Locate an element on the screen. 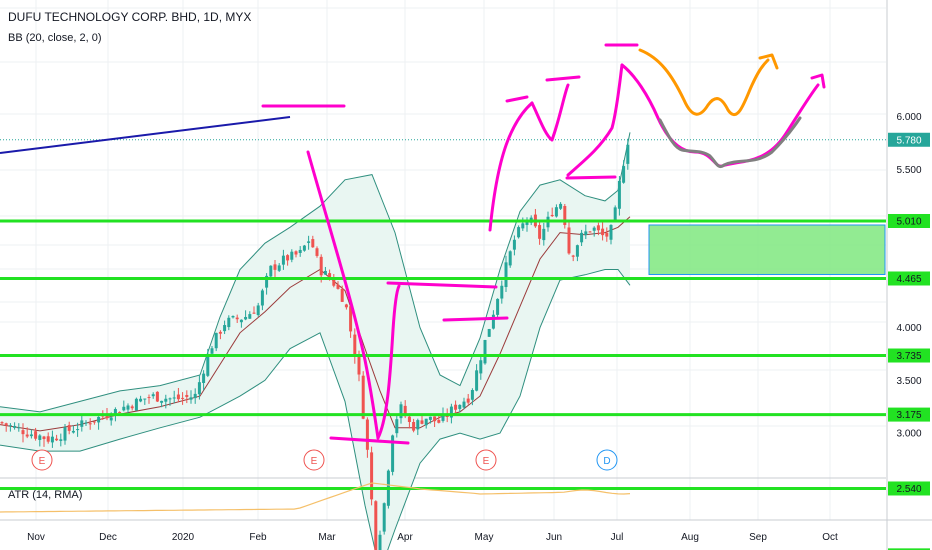  bb-indicator-label: BB (20, close, 2, 0) is located at coordinates (55, 38).